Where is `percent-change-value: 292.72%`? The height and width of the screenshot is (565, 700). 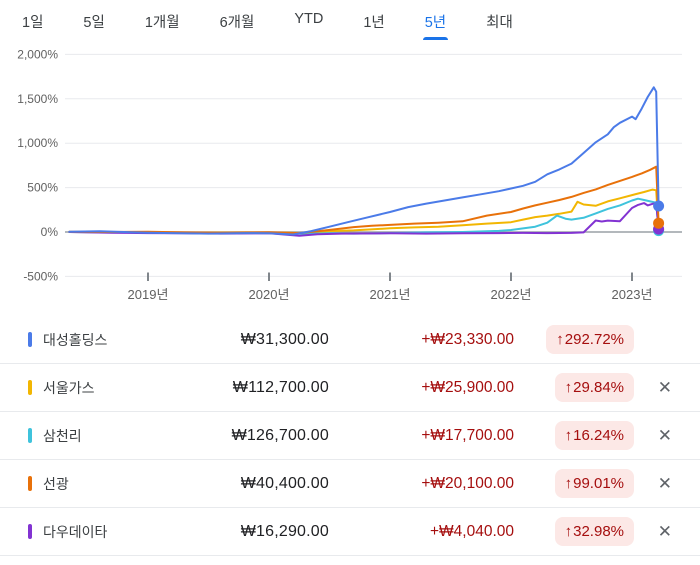 percent-change-value: 292.72% is located at coordinates (594, 339).